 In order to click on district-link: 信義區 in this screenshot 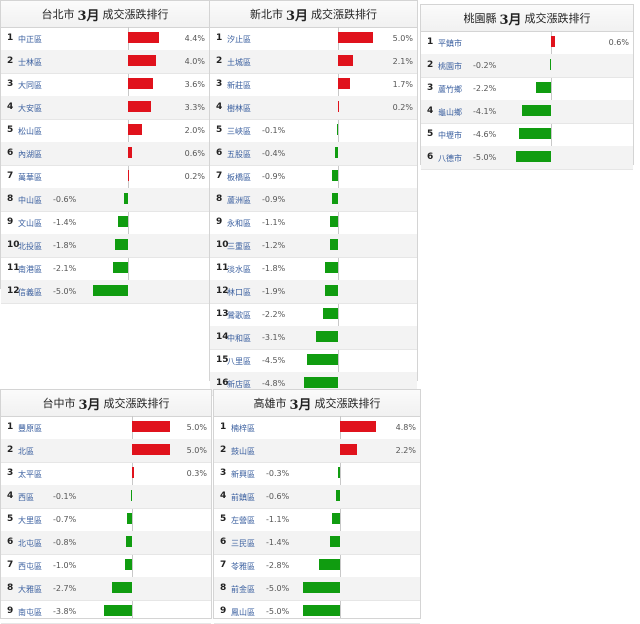, I will do `click(30, 292)`.